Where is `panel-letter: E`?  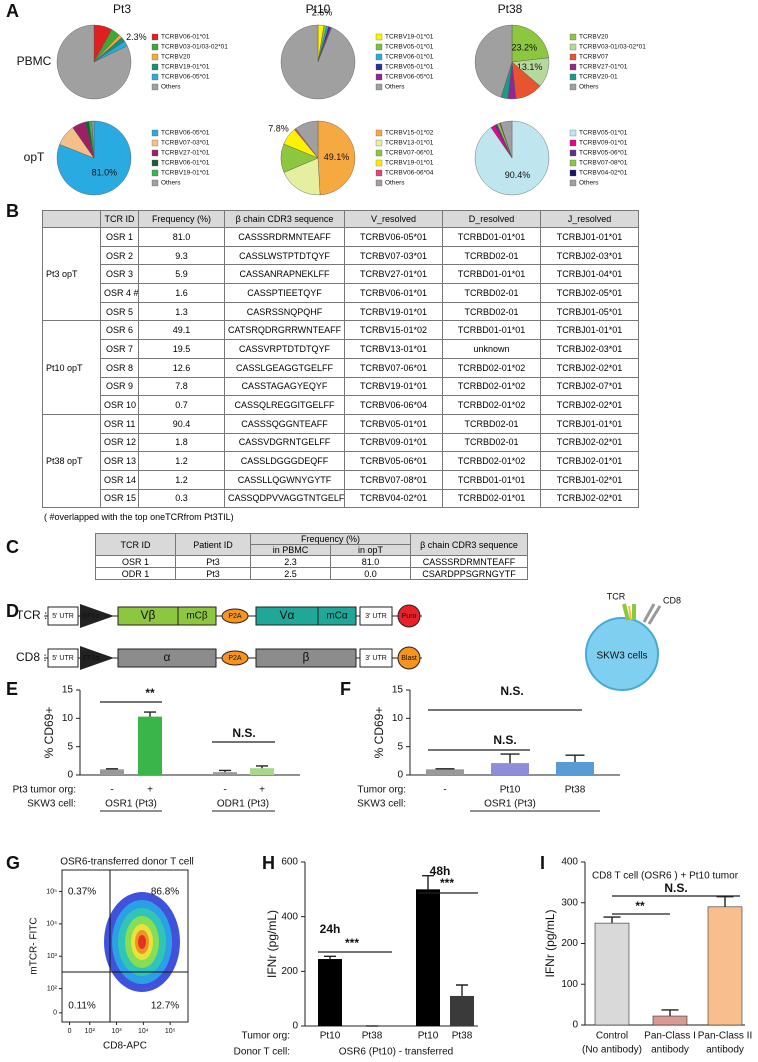 panel-letter: E is located at coordinates (12, 689).